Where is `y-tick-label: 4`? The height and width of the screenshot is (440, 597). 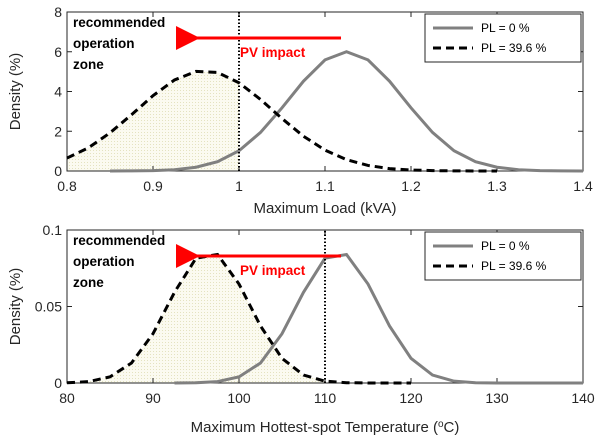
y-tick-label: 4 is located at coordinates (58, 92).